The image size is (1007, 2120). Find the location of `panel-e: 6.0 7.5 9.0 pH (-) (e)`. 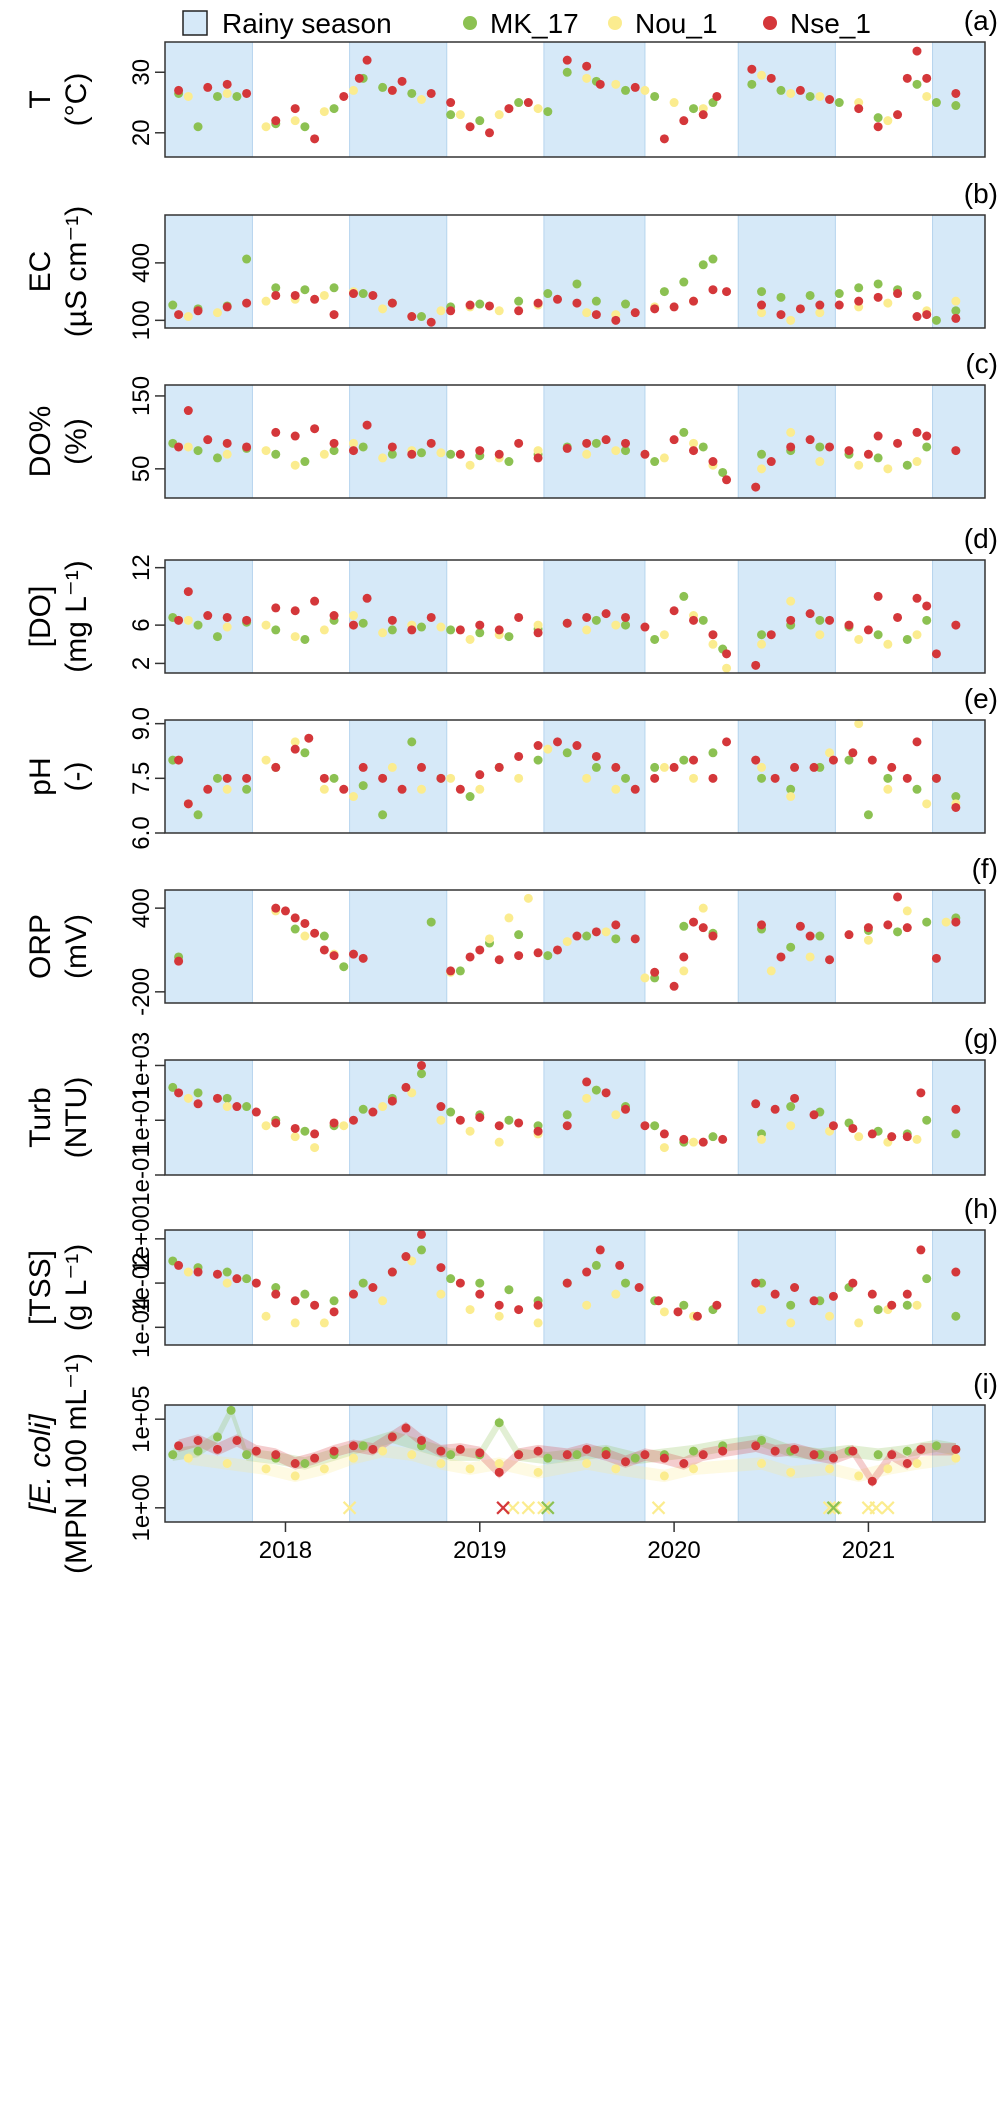

panel-e: 6.0 7.5 9.0 pH (-) (e) is located at coordinates (511, 766).